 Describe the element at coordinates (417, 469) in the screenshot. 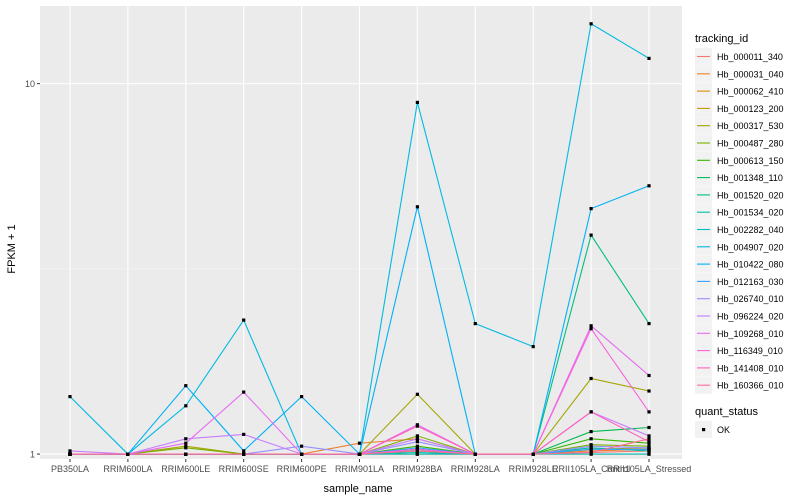

I see `x-tick-label: RRIM928BA` at that location.